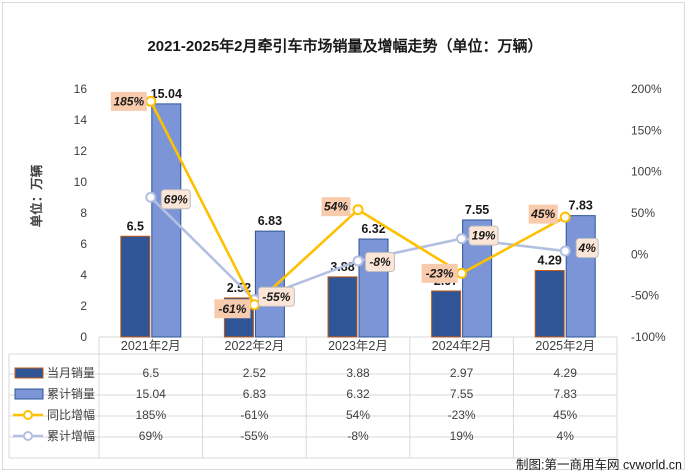  What do you see at coordinates (477, 210) in the screenshot?
I see `bar-data-label: 7.55` at bounding box center [477, 210].